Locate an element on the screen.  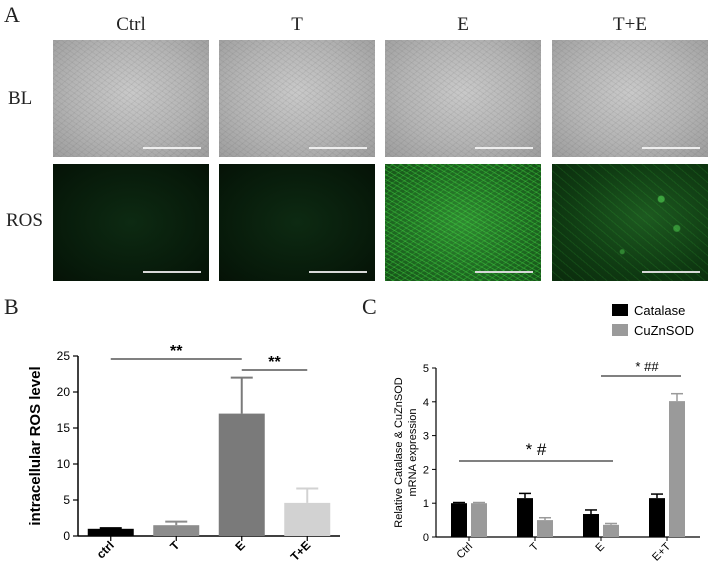
column-label-ctrl: Ctrl is located at coordinates (131, 24).